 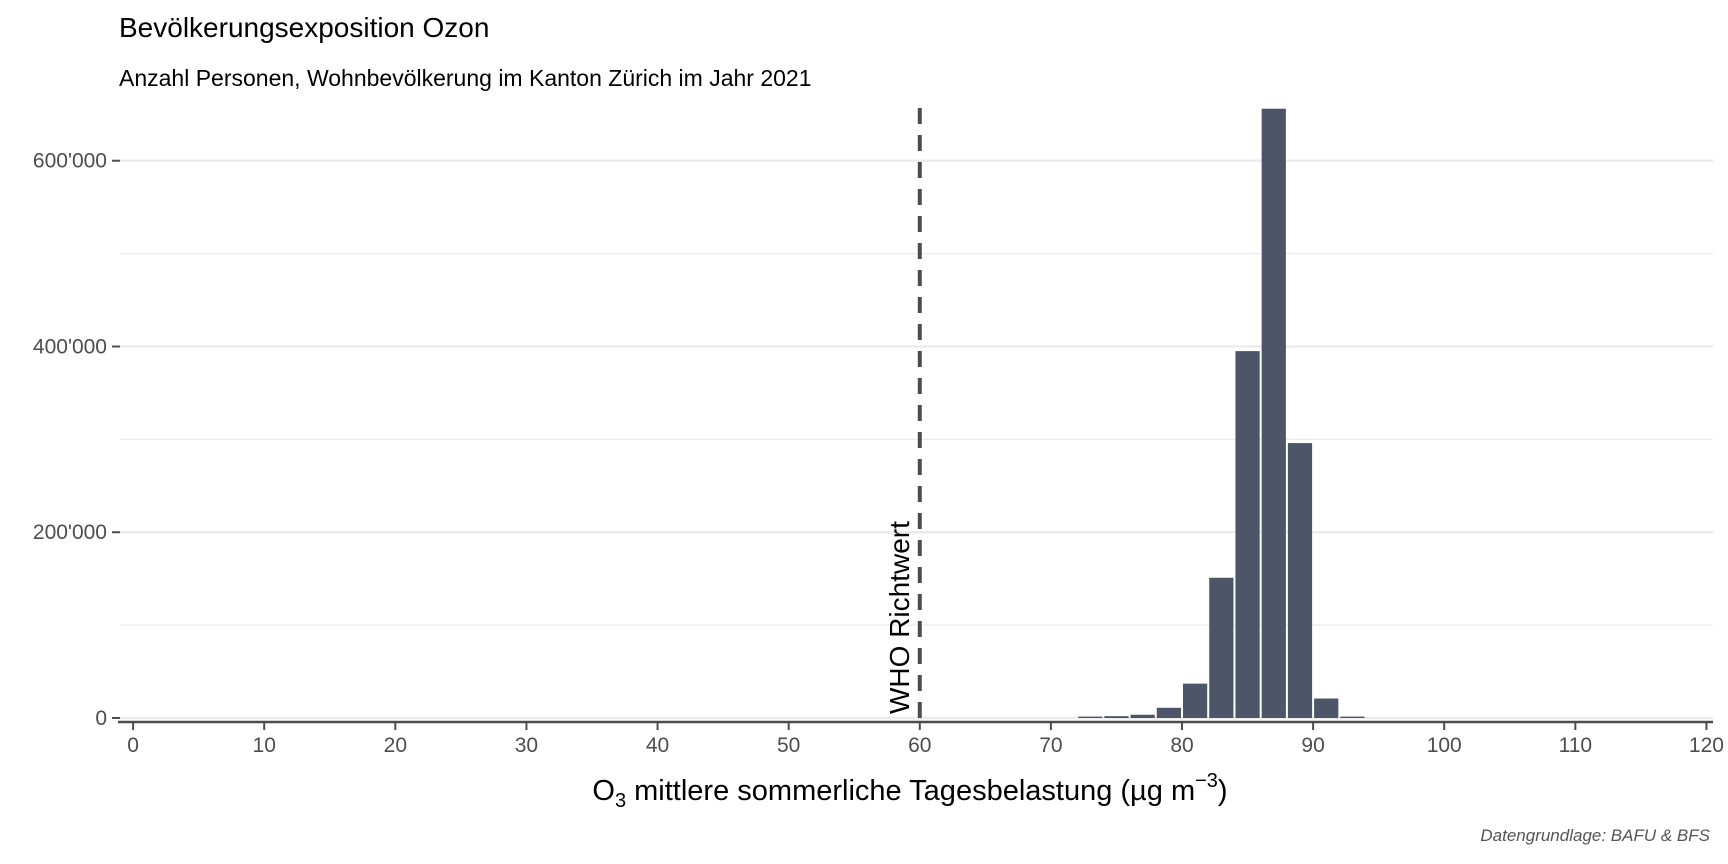 I want to click on reference-line-label: WHO Richtwert, so click(x=899, y=617).